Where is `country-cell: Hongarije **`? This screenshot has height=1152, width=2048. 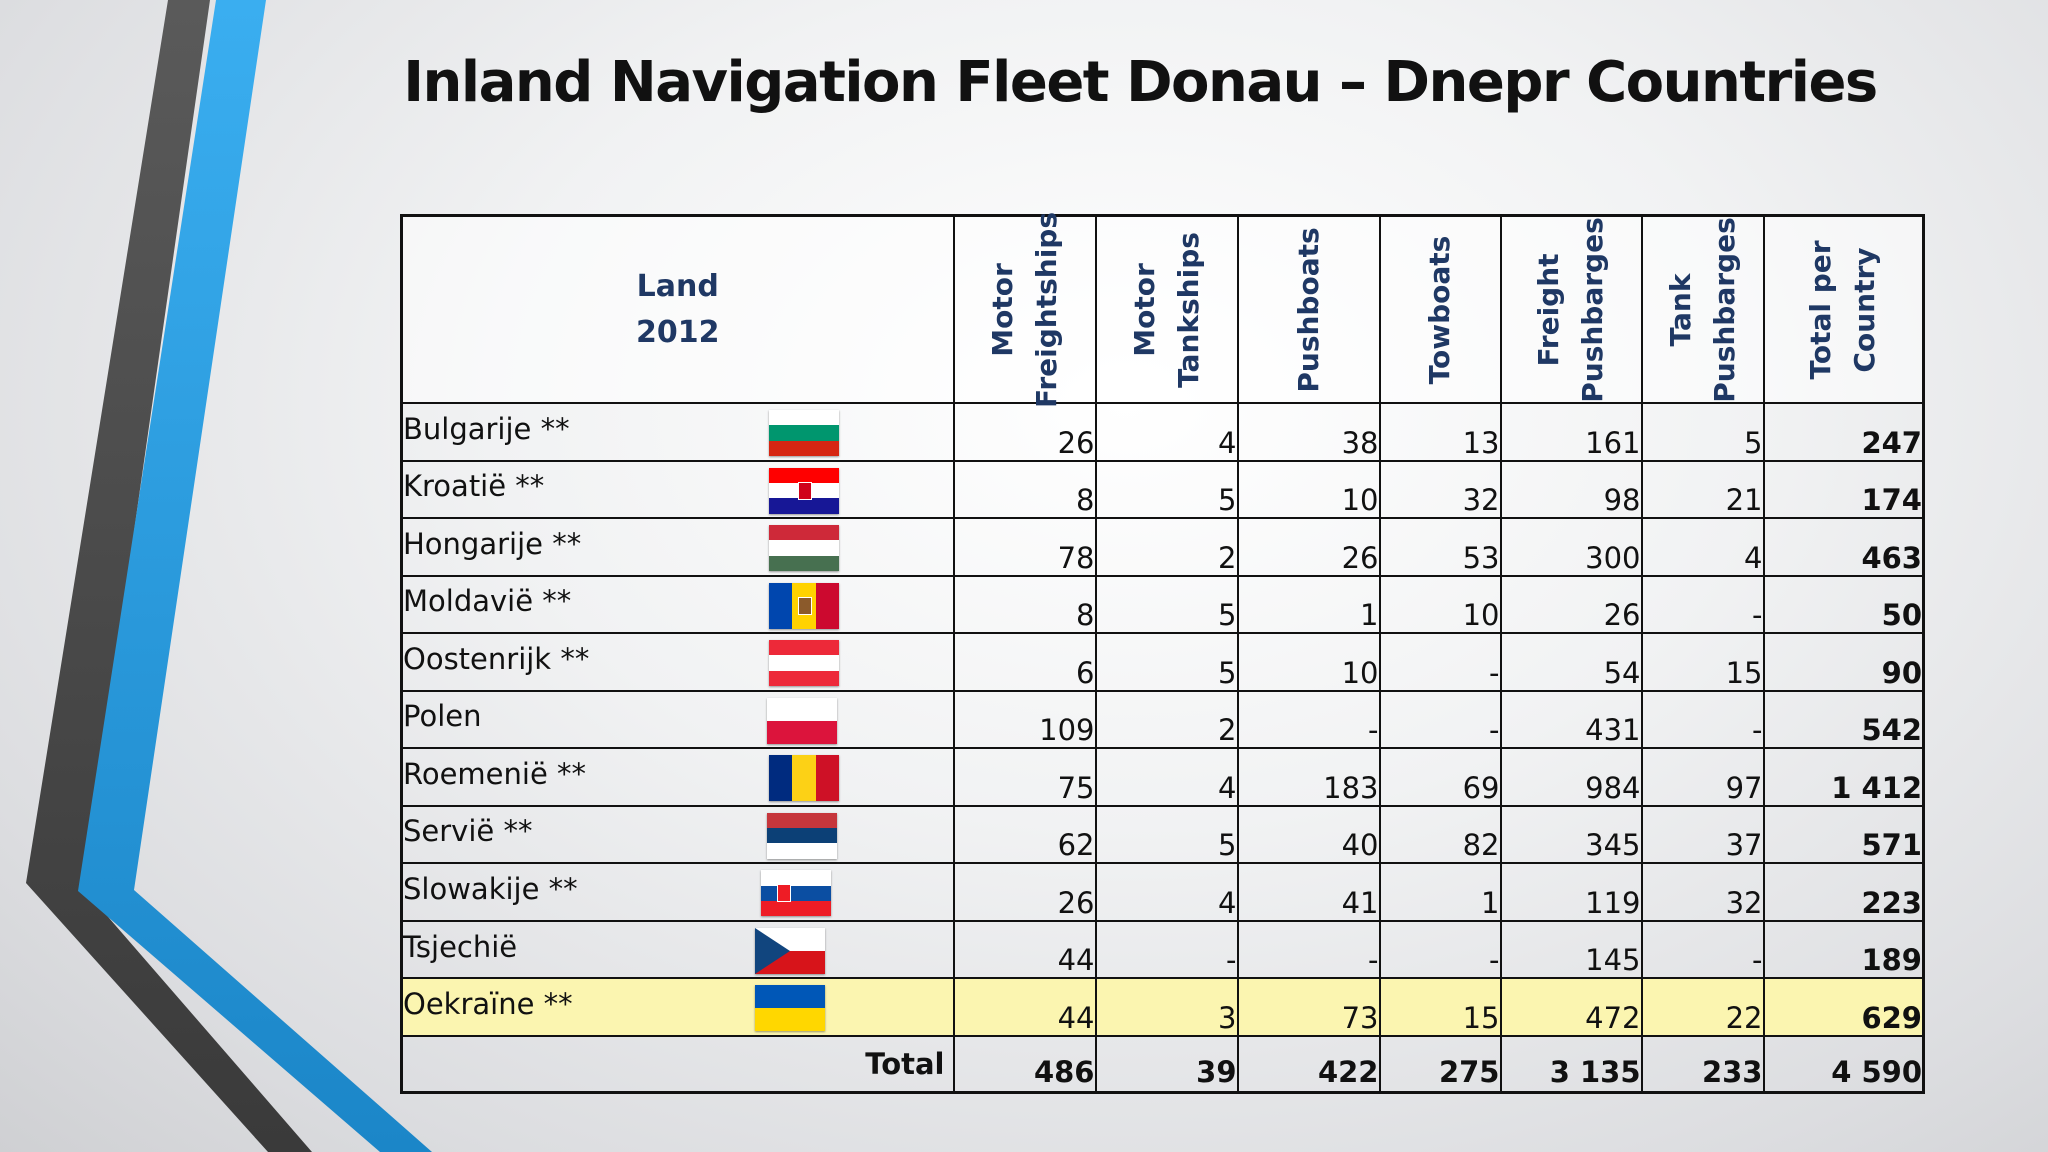
country-cell: Hongarije ** is located at coordinates (677, 547).